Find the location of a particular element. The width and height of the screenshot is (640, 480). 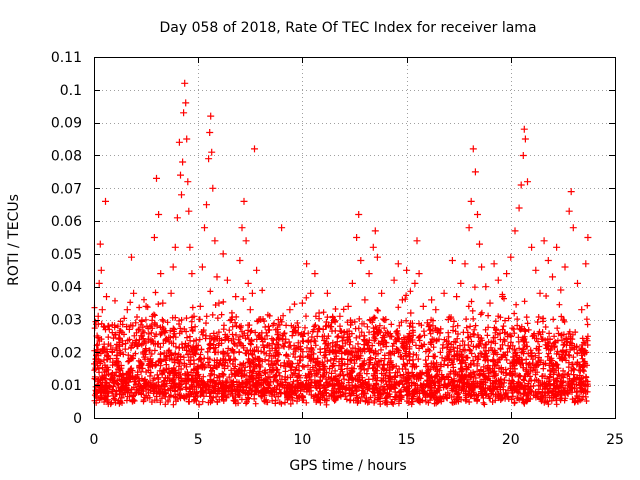

x-tick-label: 10 is located at coordinates (302, 440).